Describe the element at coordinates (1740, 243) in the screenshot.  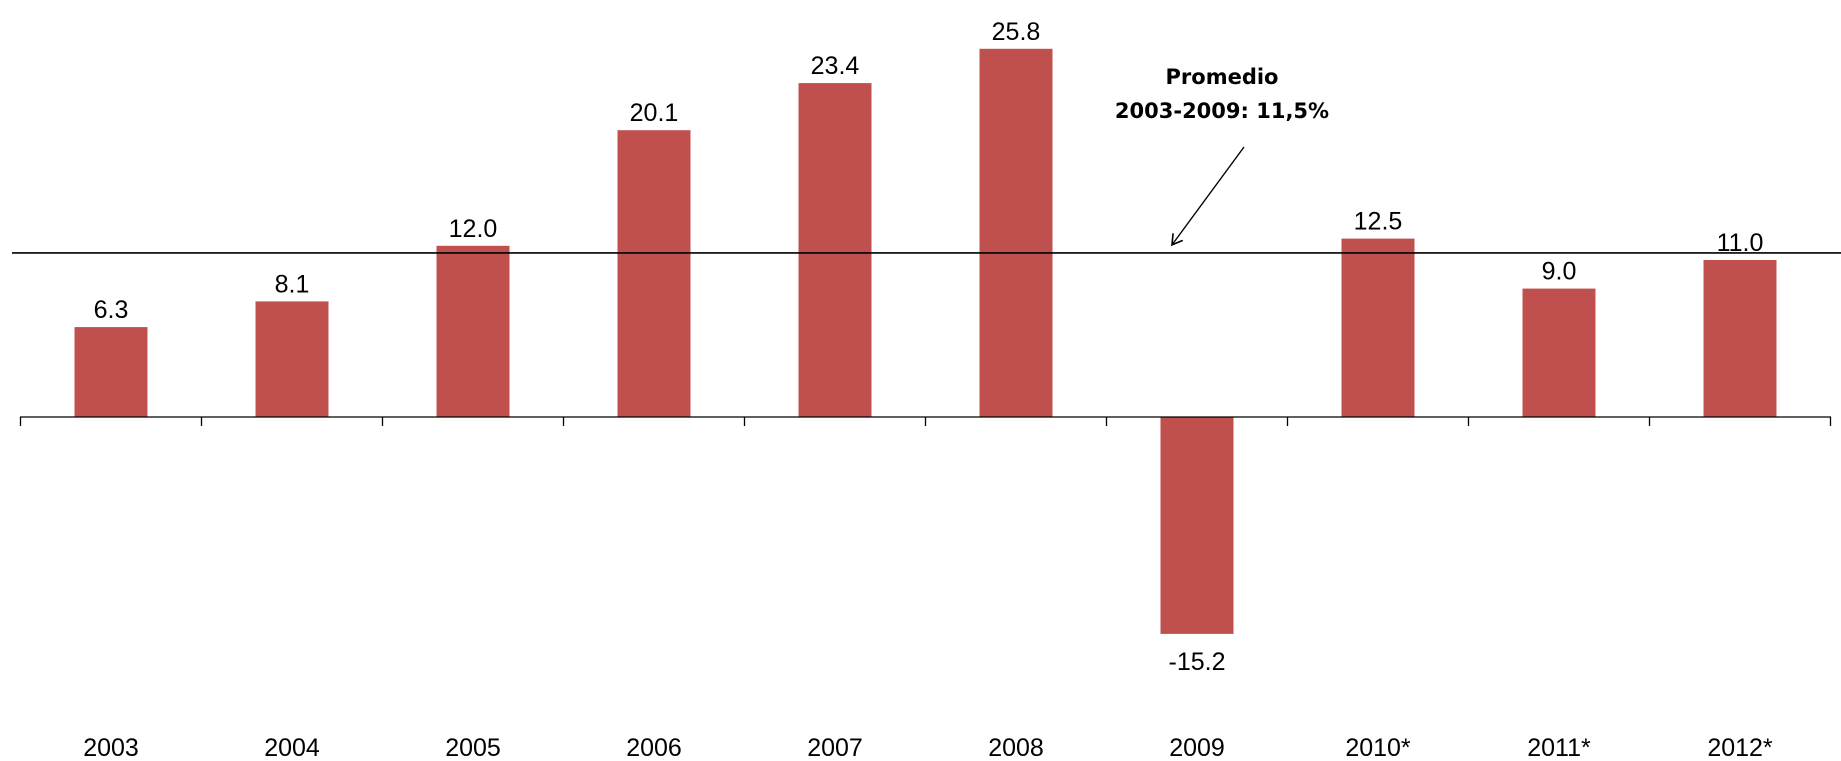
I see `data-label: 11.0` at that location.